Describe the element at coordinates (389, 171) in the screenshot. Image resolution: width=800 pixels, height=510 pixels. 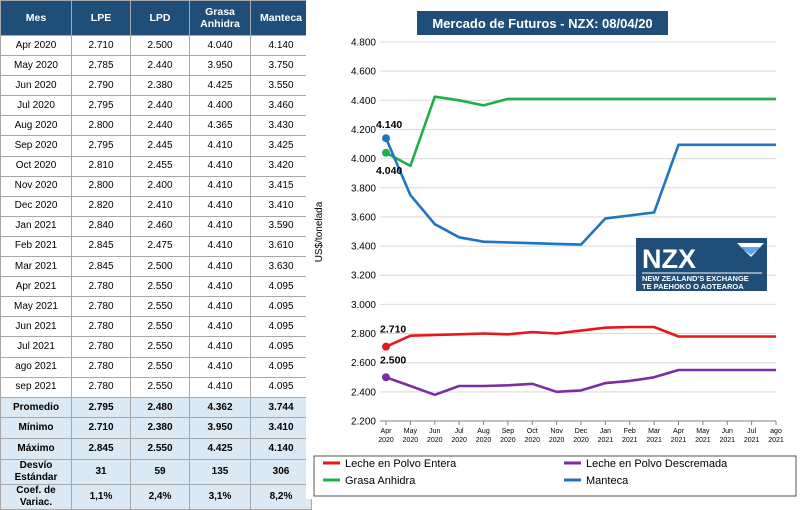
I see `data-label-grasa-anhidra: 4.040` at that location.